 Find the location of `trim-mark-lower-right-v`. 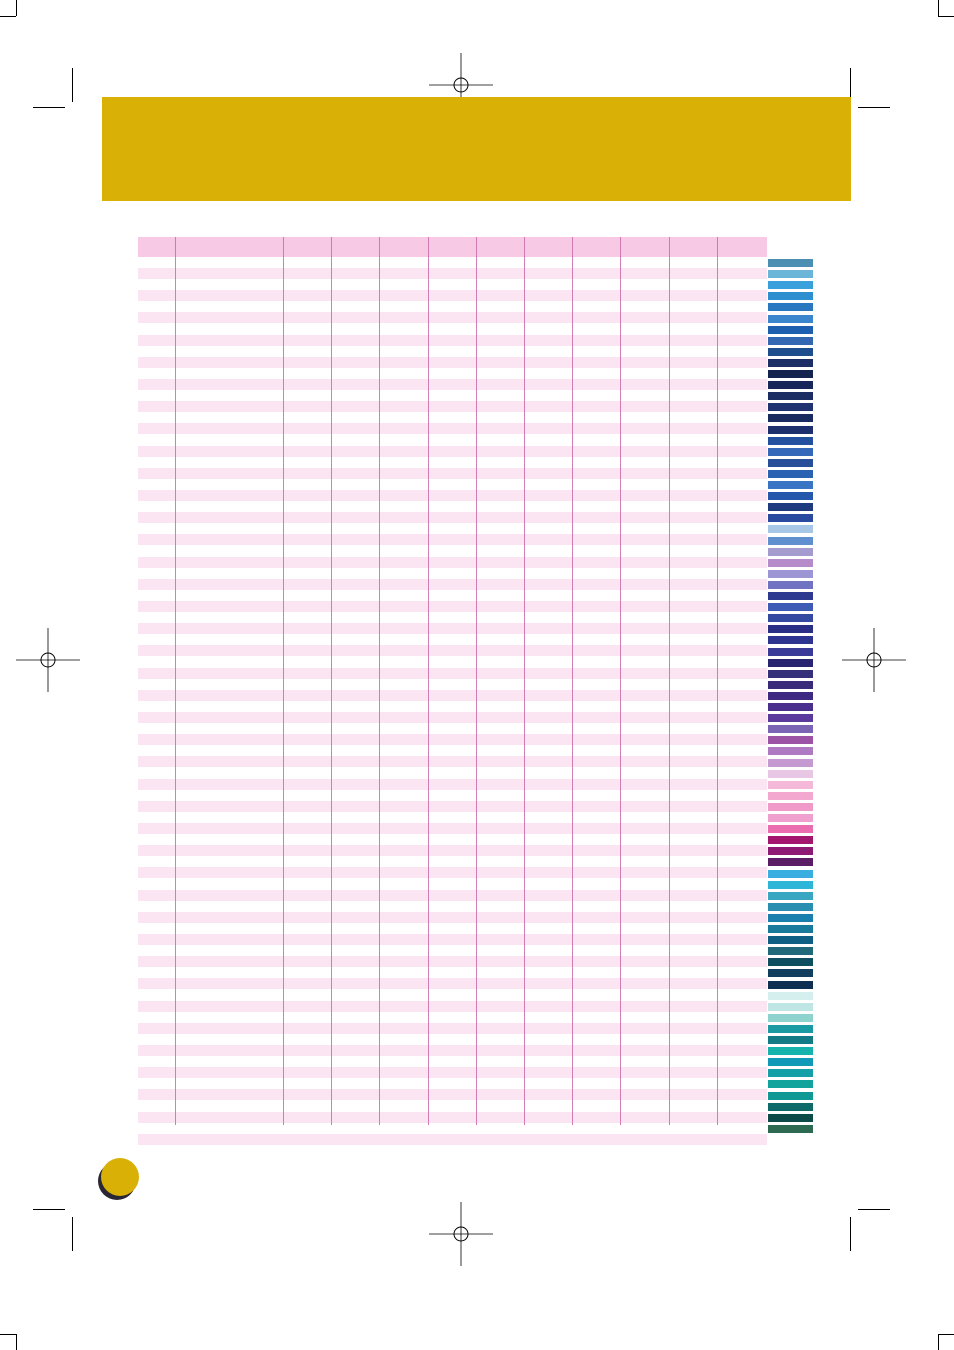

trim-mark-lower-right-v is located at coordinates (850, 1234).